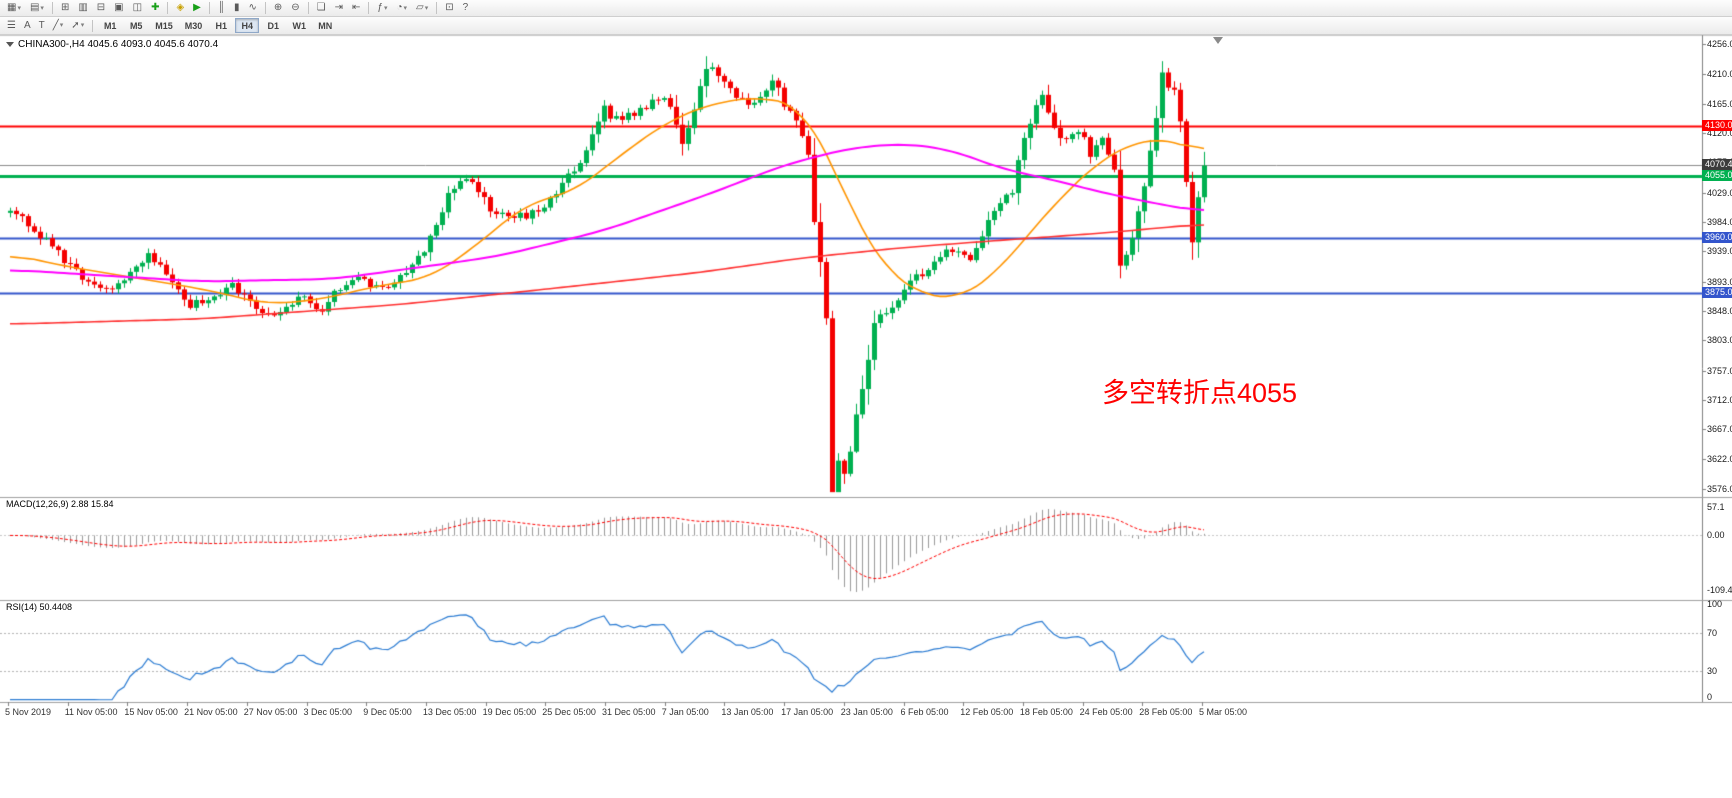  I want to click on market-watch-button: ⊞, so click(65, 8).